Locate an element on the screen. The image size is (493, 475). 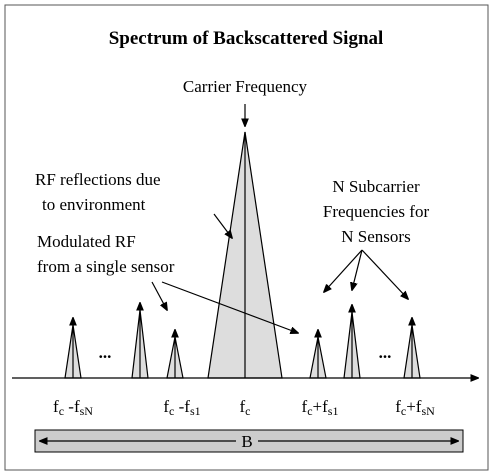
subcarrier-label: N Subcarrier is located at coordinates (376, 186).